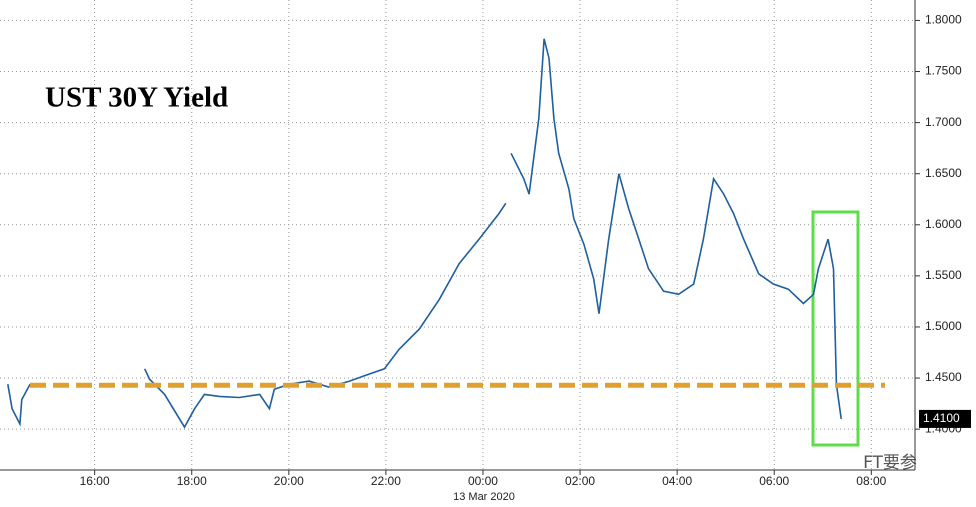  I want to click on y-tick-label: 1.6000, so click(943, 224).